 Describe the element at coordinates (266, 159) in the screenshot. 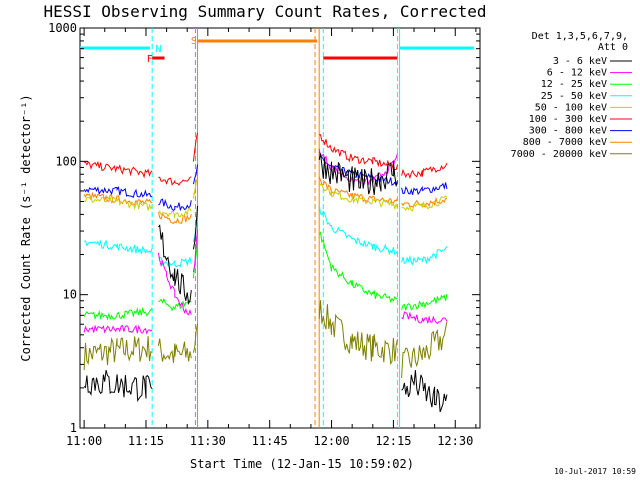

I see `series-100-300kev` at that location.